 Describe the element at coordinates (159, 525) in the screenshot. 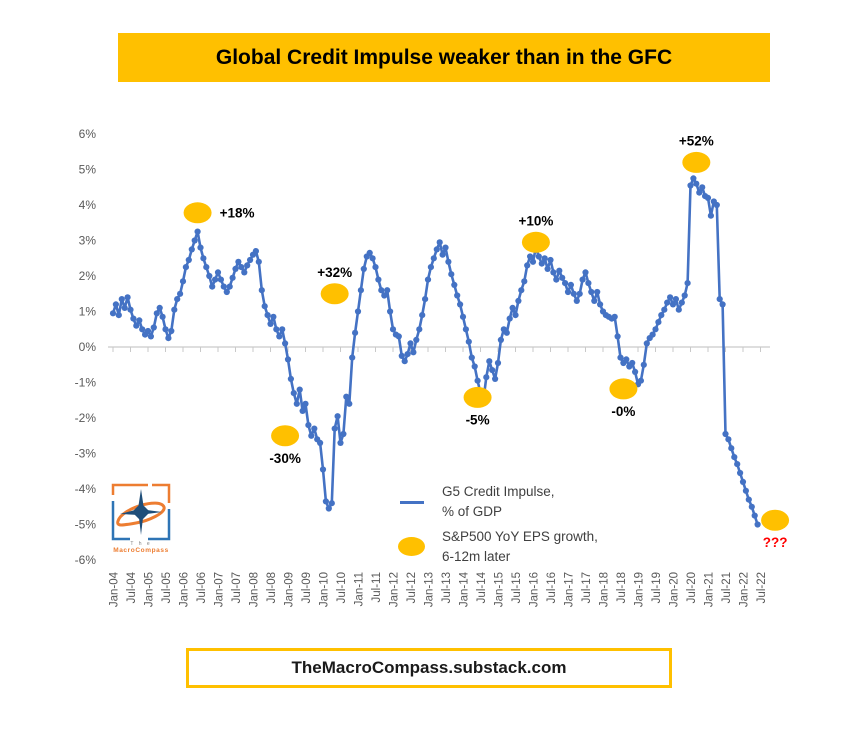

I see `logo-frame-blue` at that location.